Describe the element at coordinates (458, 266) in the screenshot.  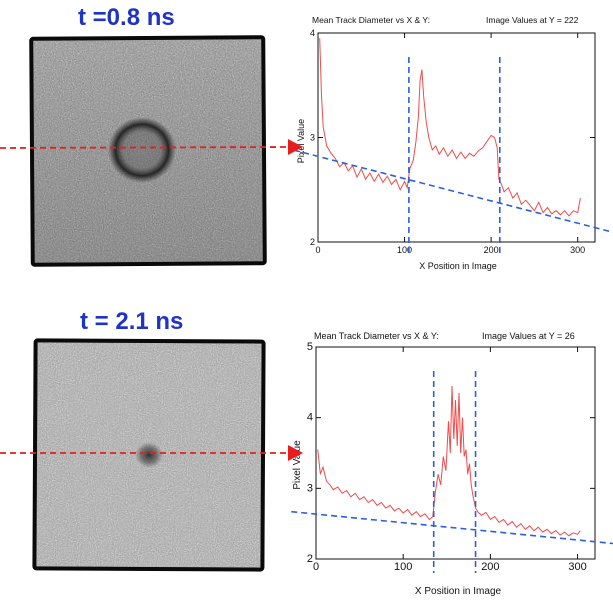
I see `x-axis-label-top: X Position in Image` at that location.